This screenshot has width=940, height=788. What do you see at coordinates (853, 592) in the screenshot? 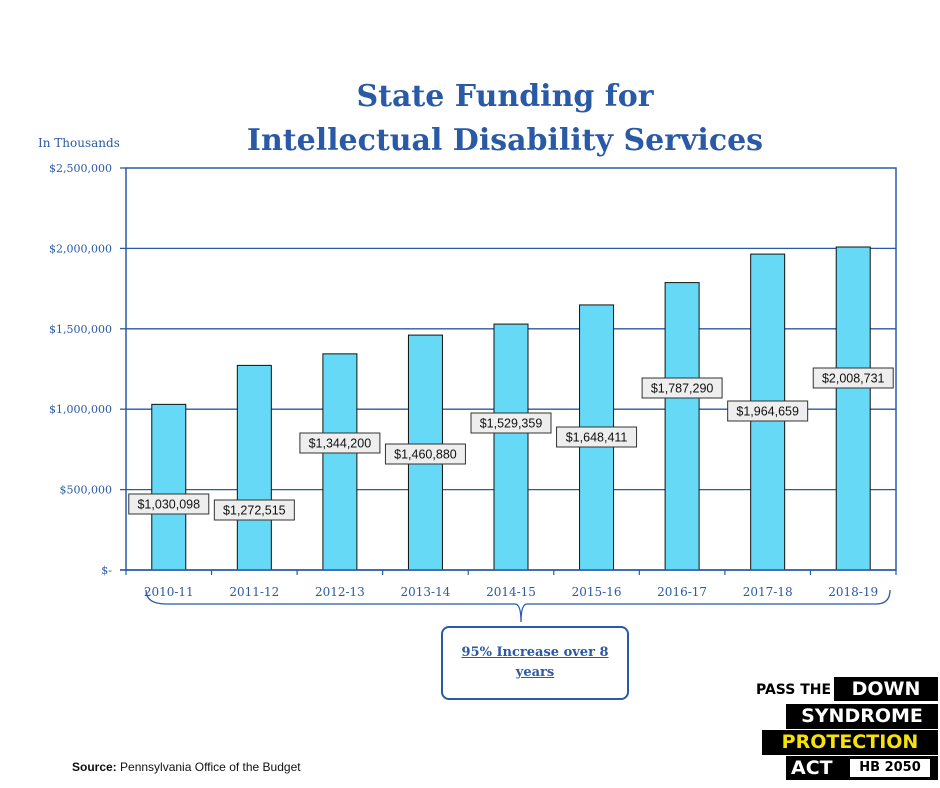
I see `x-tick-label: 2018-19` at bounding box center [853, 592].